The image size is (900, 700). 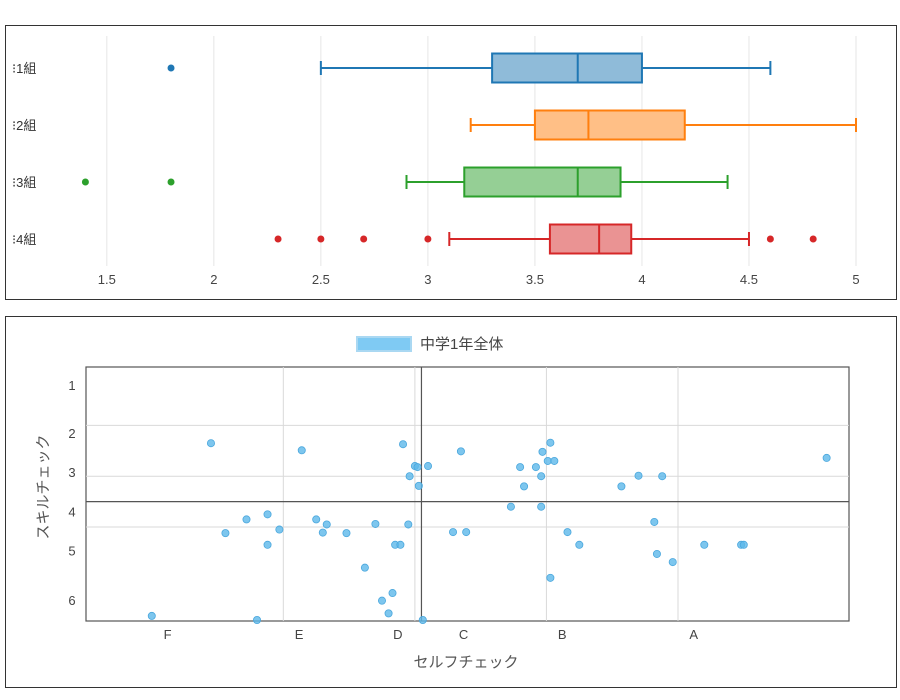 I want to click on y-axis-title: スキルチェック, so click(x=43, y=486).